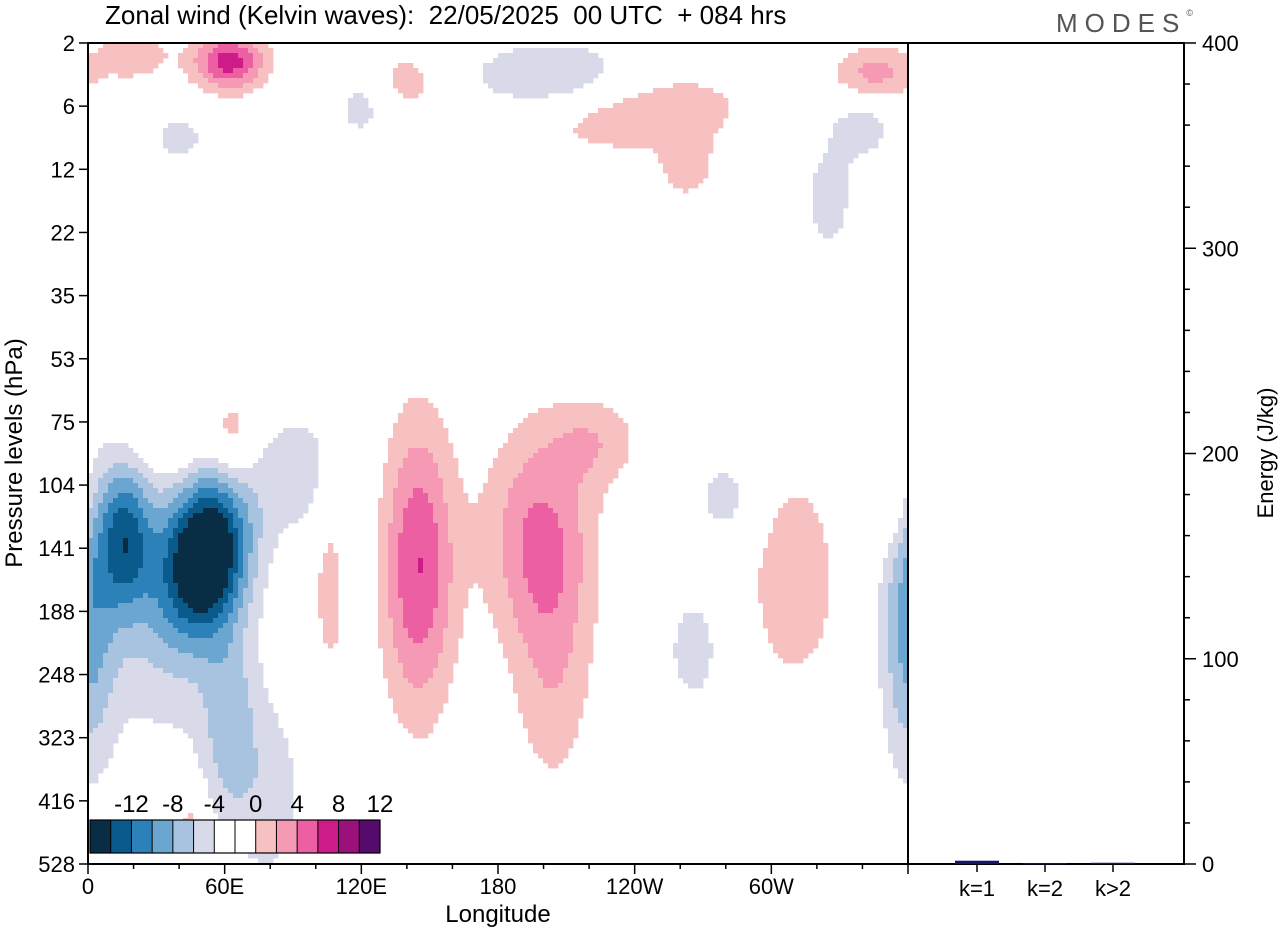 The width and height of the screenshot is (1280, 930). What do you see at coordinates (96, 486) in the screenshot?
I see `field-cell-2026` at bounding box center [96, 486].